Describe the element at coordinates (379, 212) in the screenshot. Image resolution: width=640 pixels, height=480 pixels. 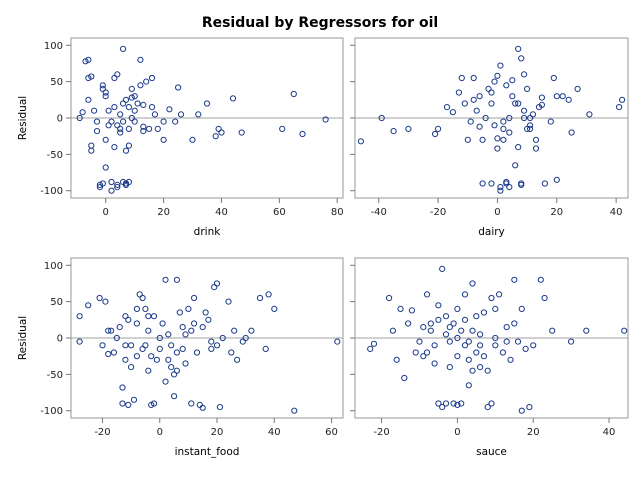
I see `x-tick-label: -40` at that location.